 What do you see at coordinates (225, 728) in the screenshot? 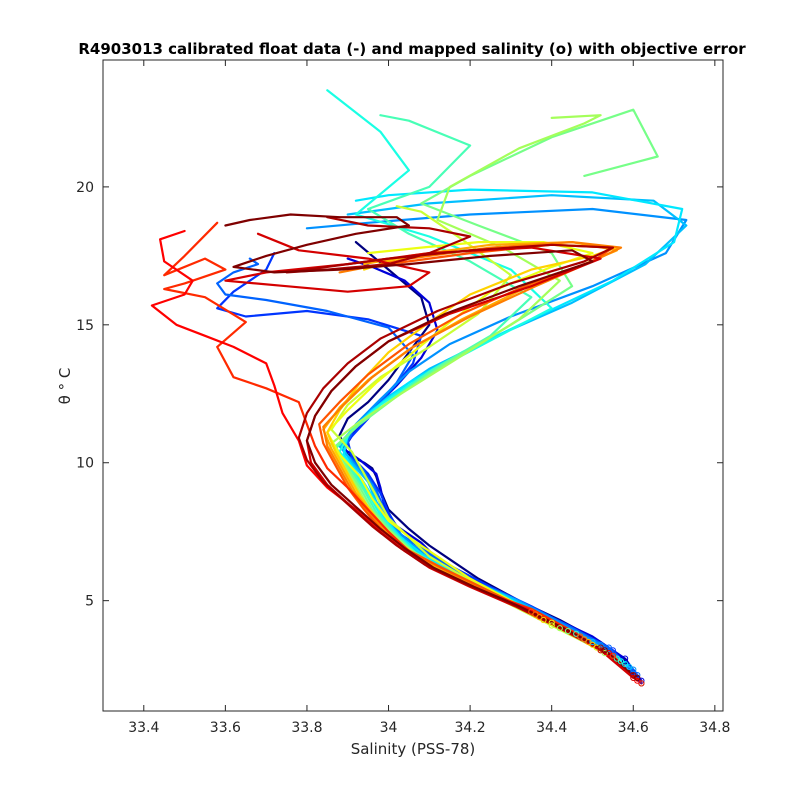
I see `x-tick-label: 33.6` at bounding box center [225, 728].